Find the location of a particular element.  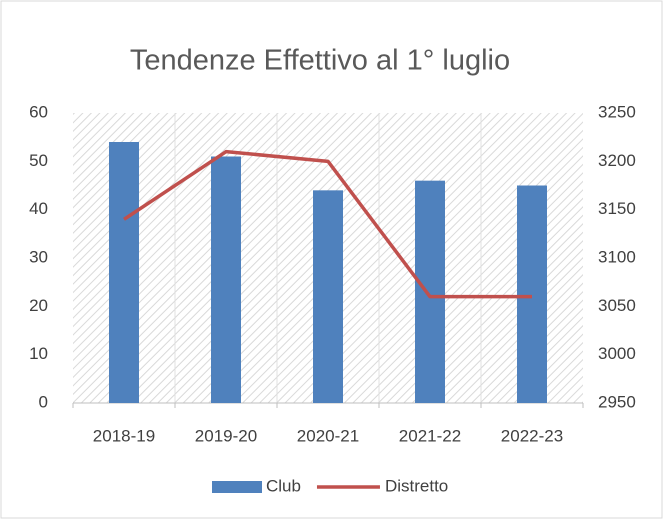

y-tick-label: 10 is located at coordinates (38, 353).